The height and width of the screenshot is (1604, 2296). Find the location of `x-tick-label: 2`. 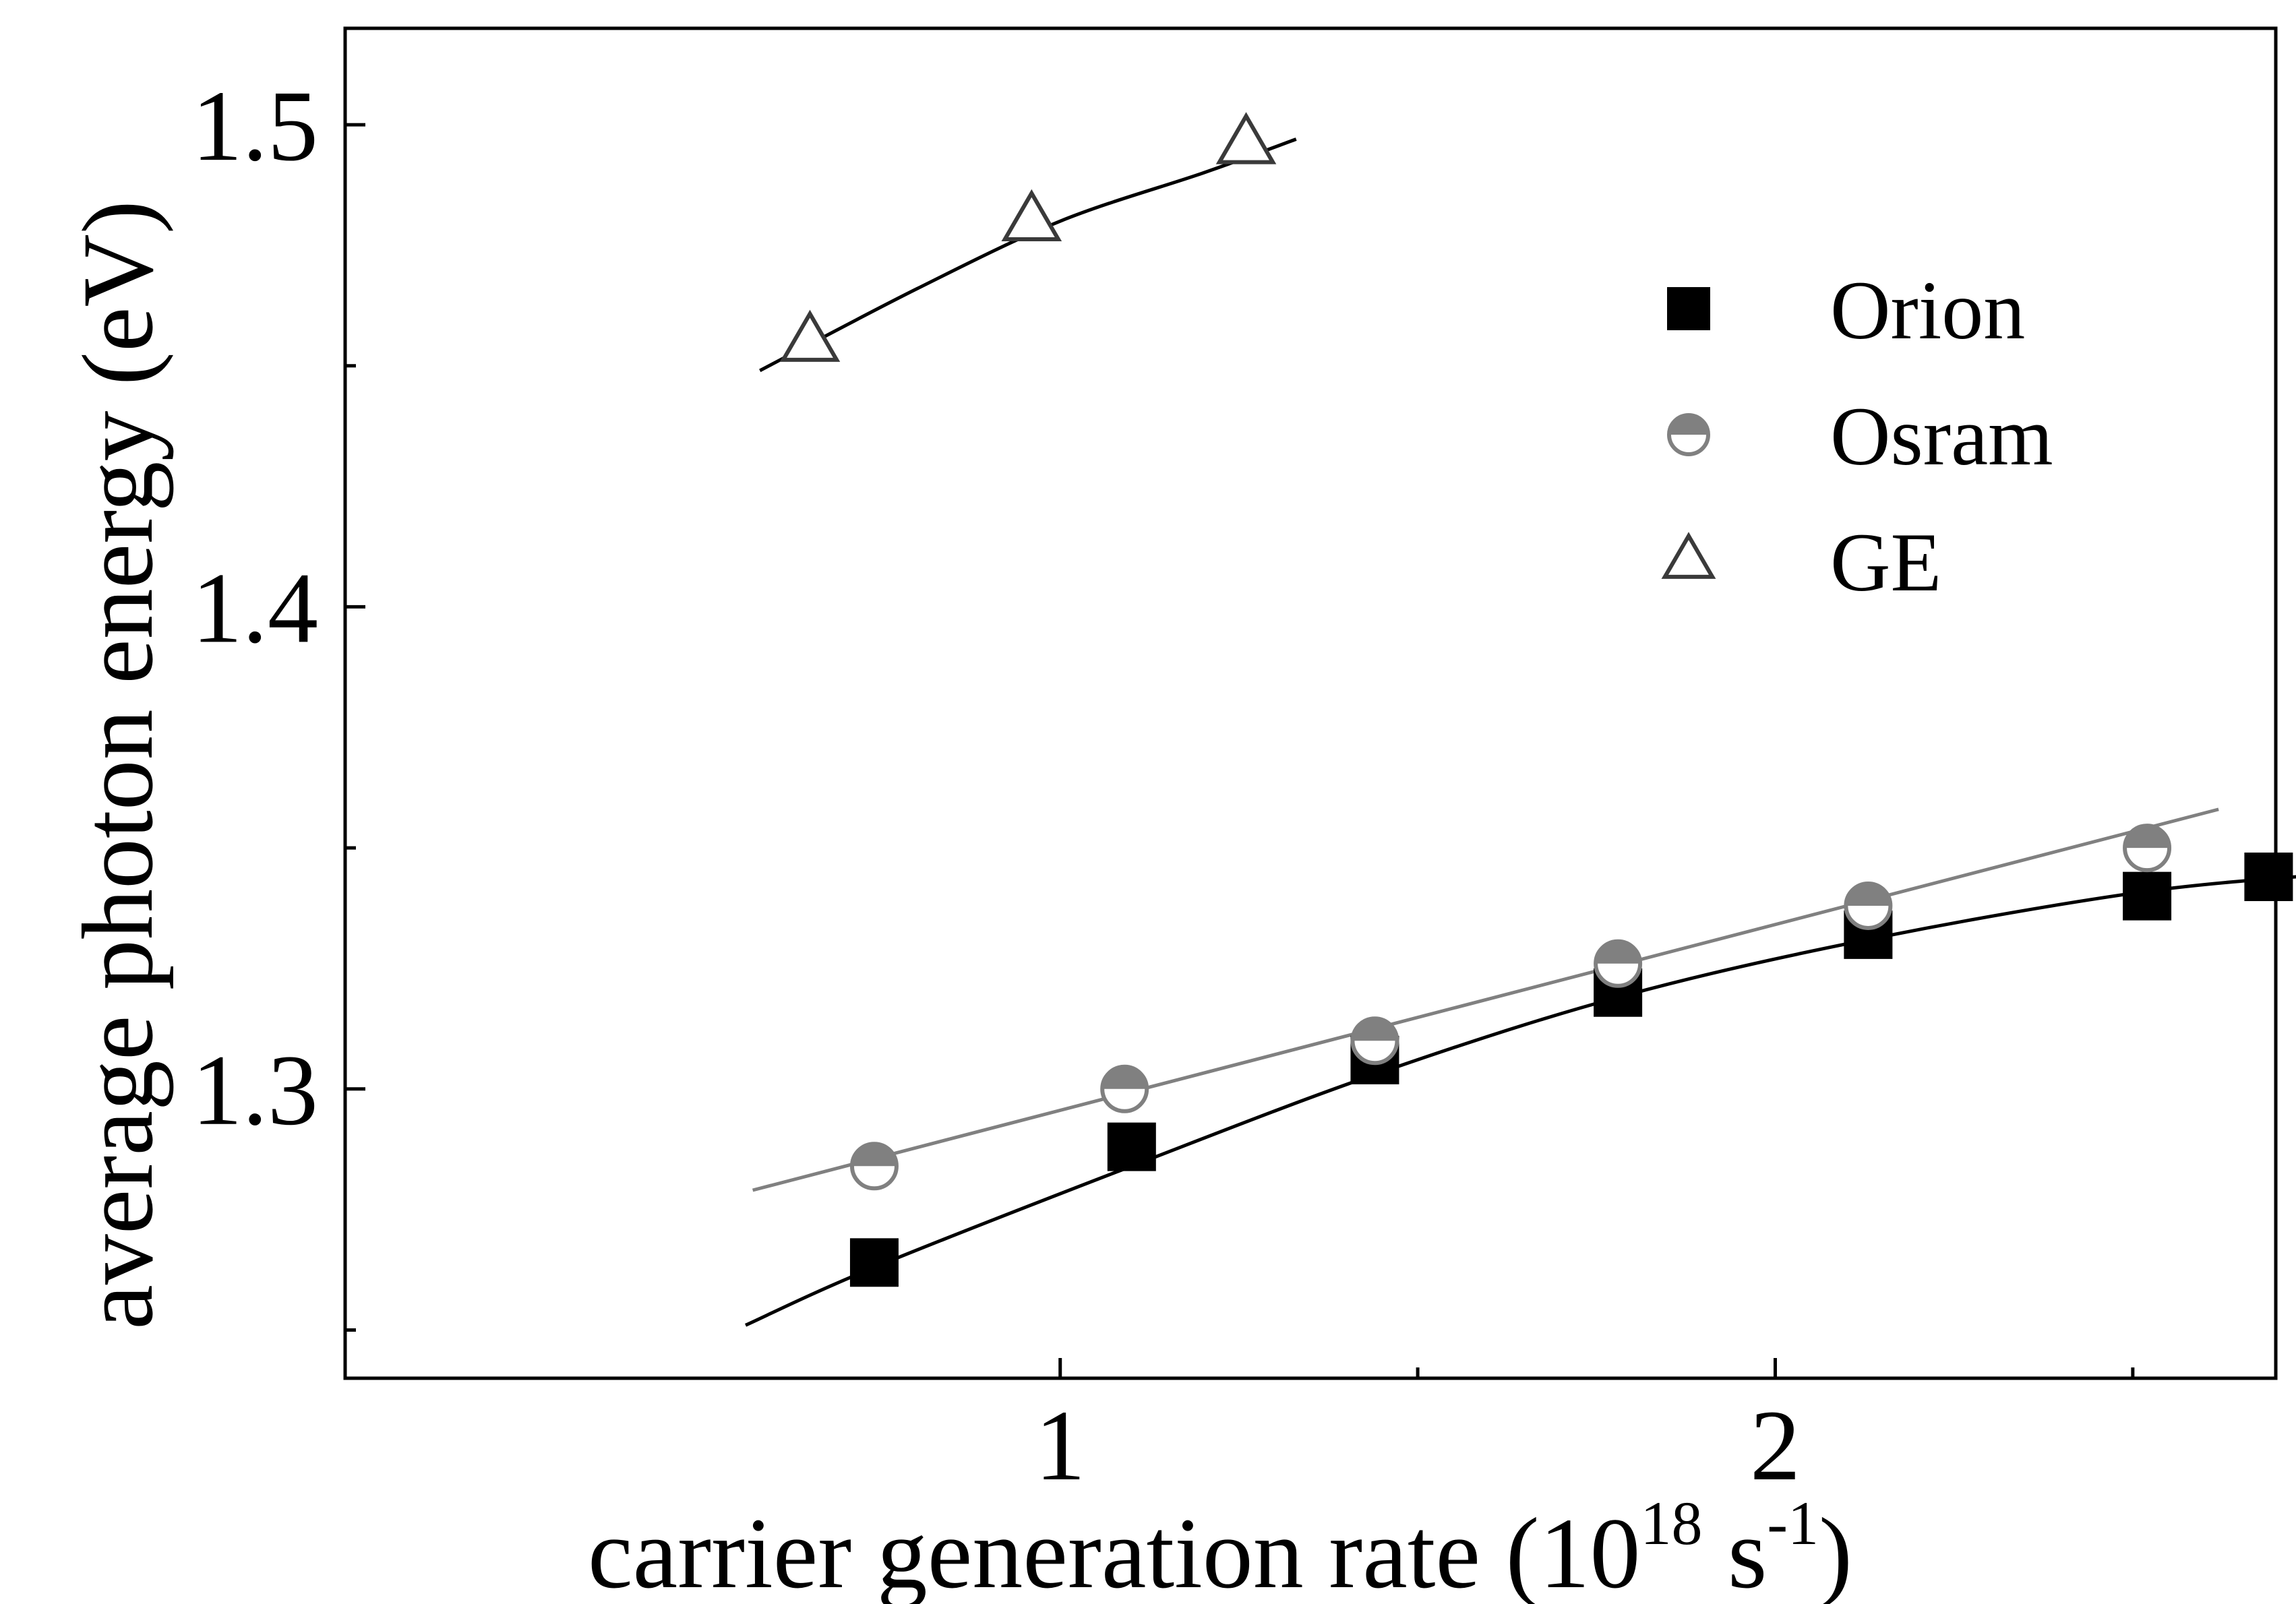

x-tick-label: 2 is located at coordinates (1775, 1446).